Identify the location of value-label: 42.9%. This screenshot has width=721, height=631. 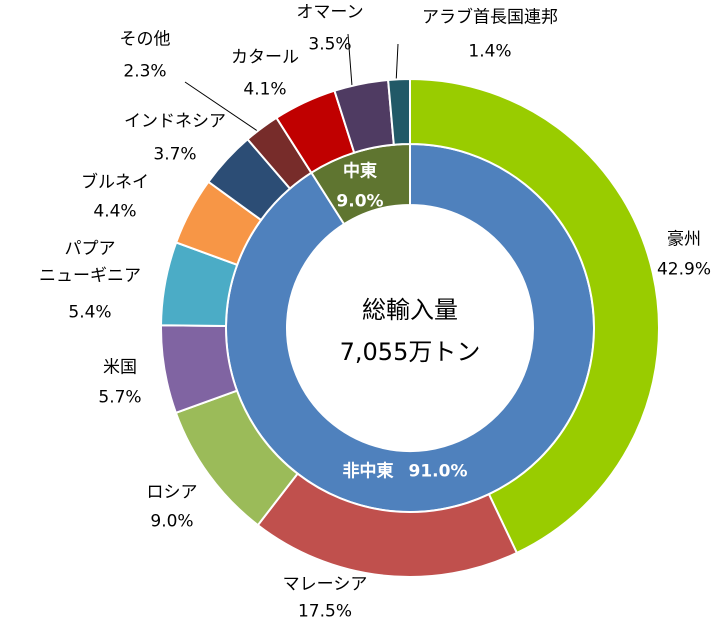
(684, 269).